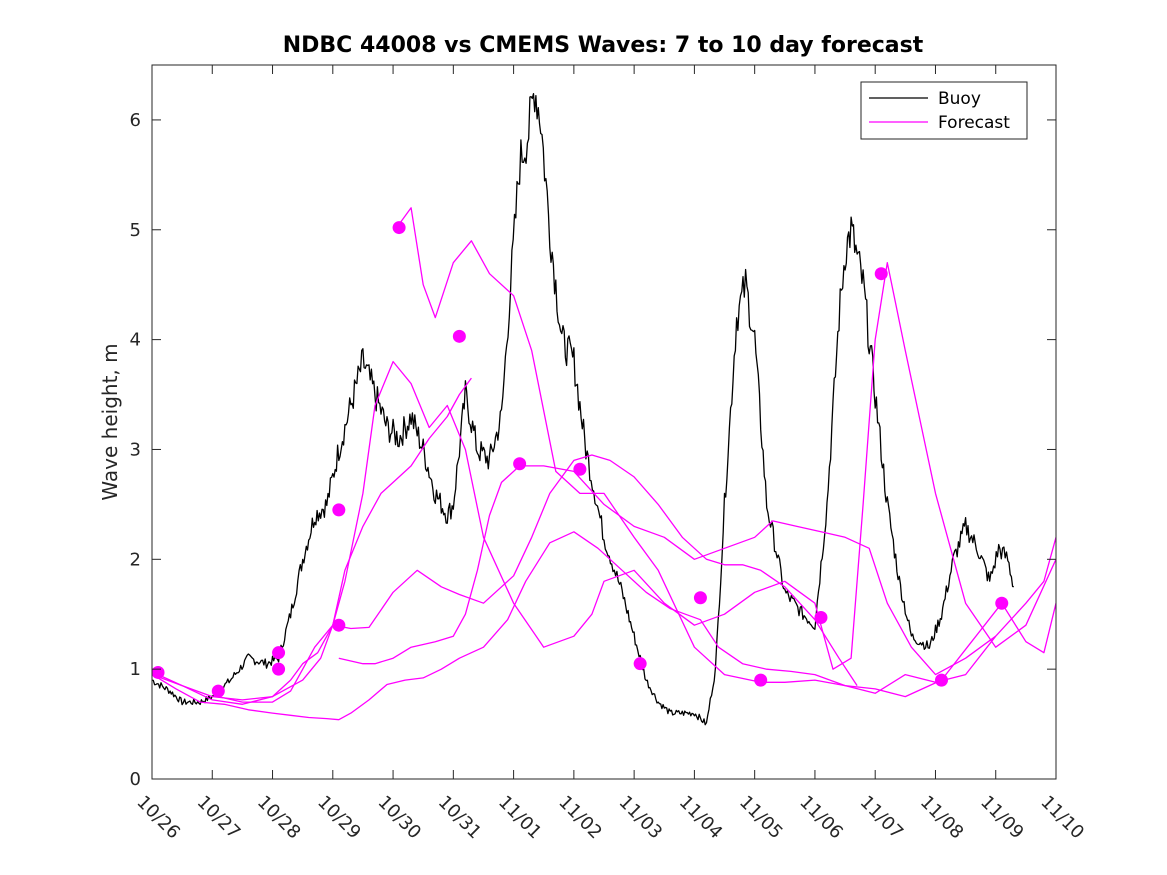  I want to click on x-tick-label: 11/10, so click(1062, 818).